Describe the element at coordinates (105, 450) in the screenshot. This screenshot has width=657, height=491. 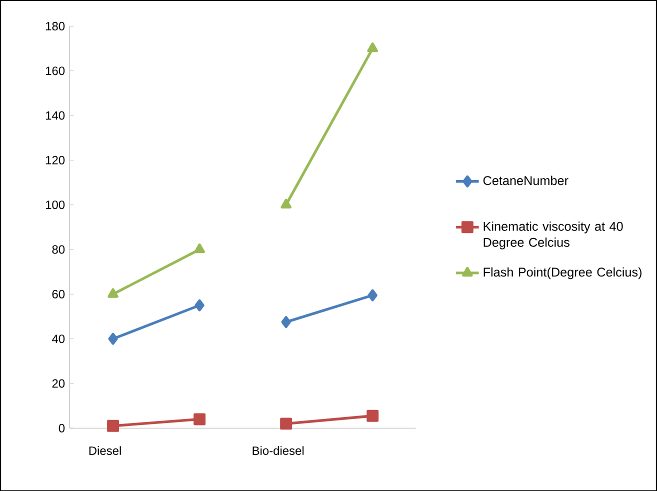
I see `x-tick-label: Diesel` at that location.